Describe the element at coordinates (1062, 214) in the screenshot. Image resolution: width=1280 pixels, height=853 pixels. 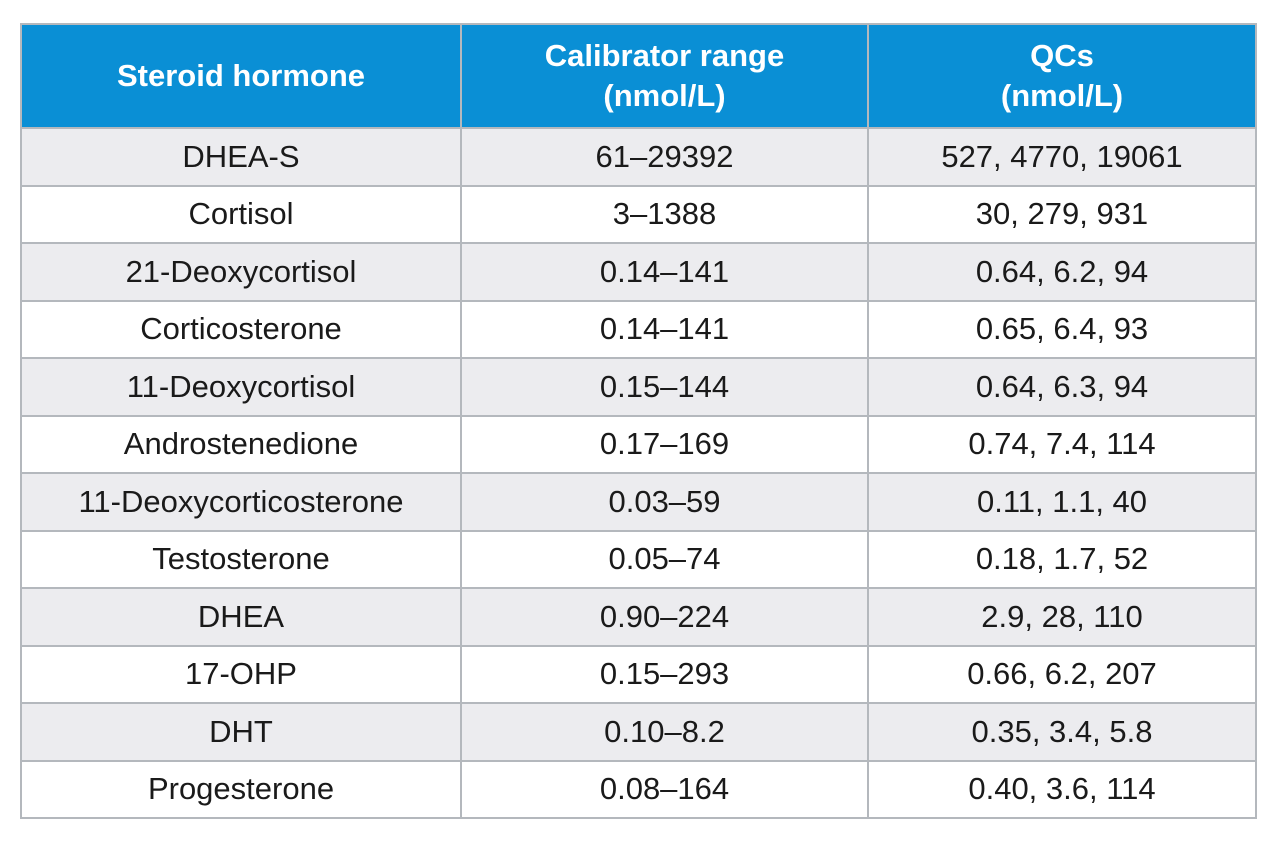
I see `cell-qcs: 30, 279, 931` at that location.